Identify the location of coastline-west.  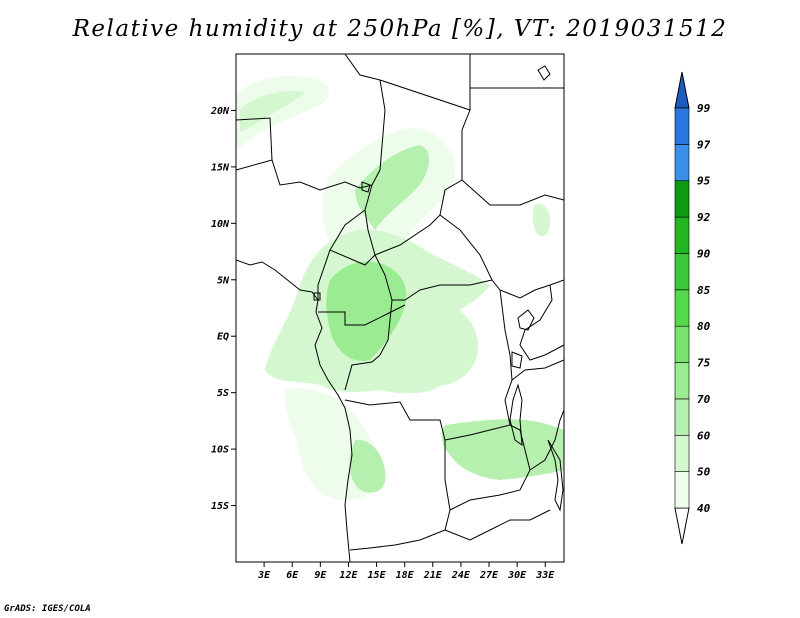
(294, 410).